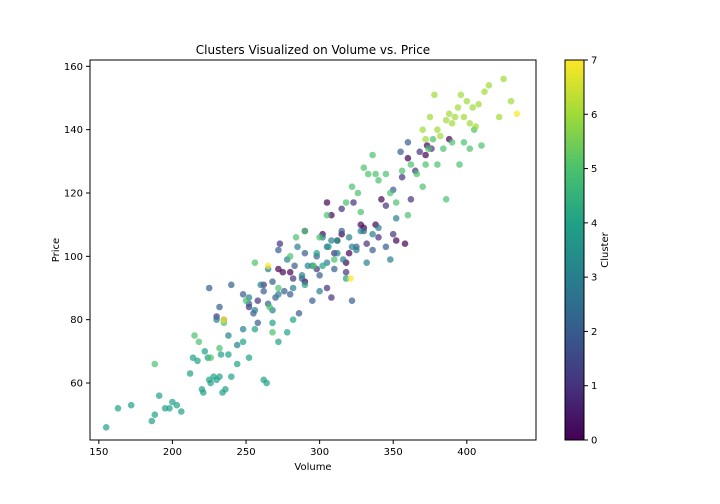  Describe the element at coordinates (76, 384) in the screenshot. I see `y-tick-label: 60` at that location.